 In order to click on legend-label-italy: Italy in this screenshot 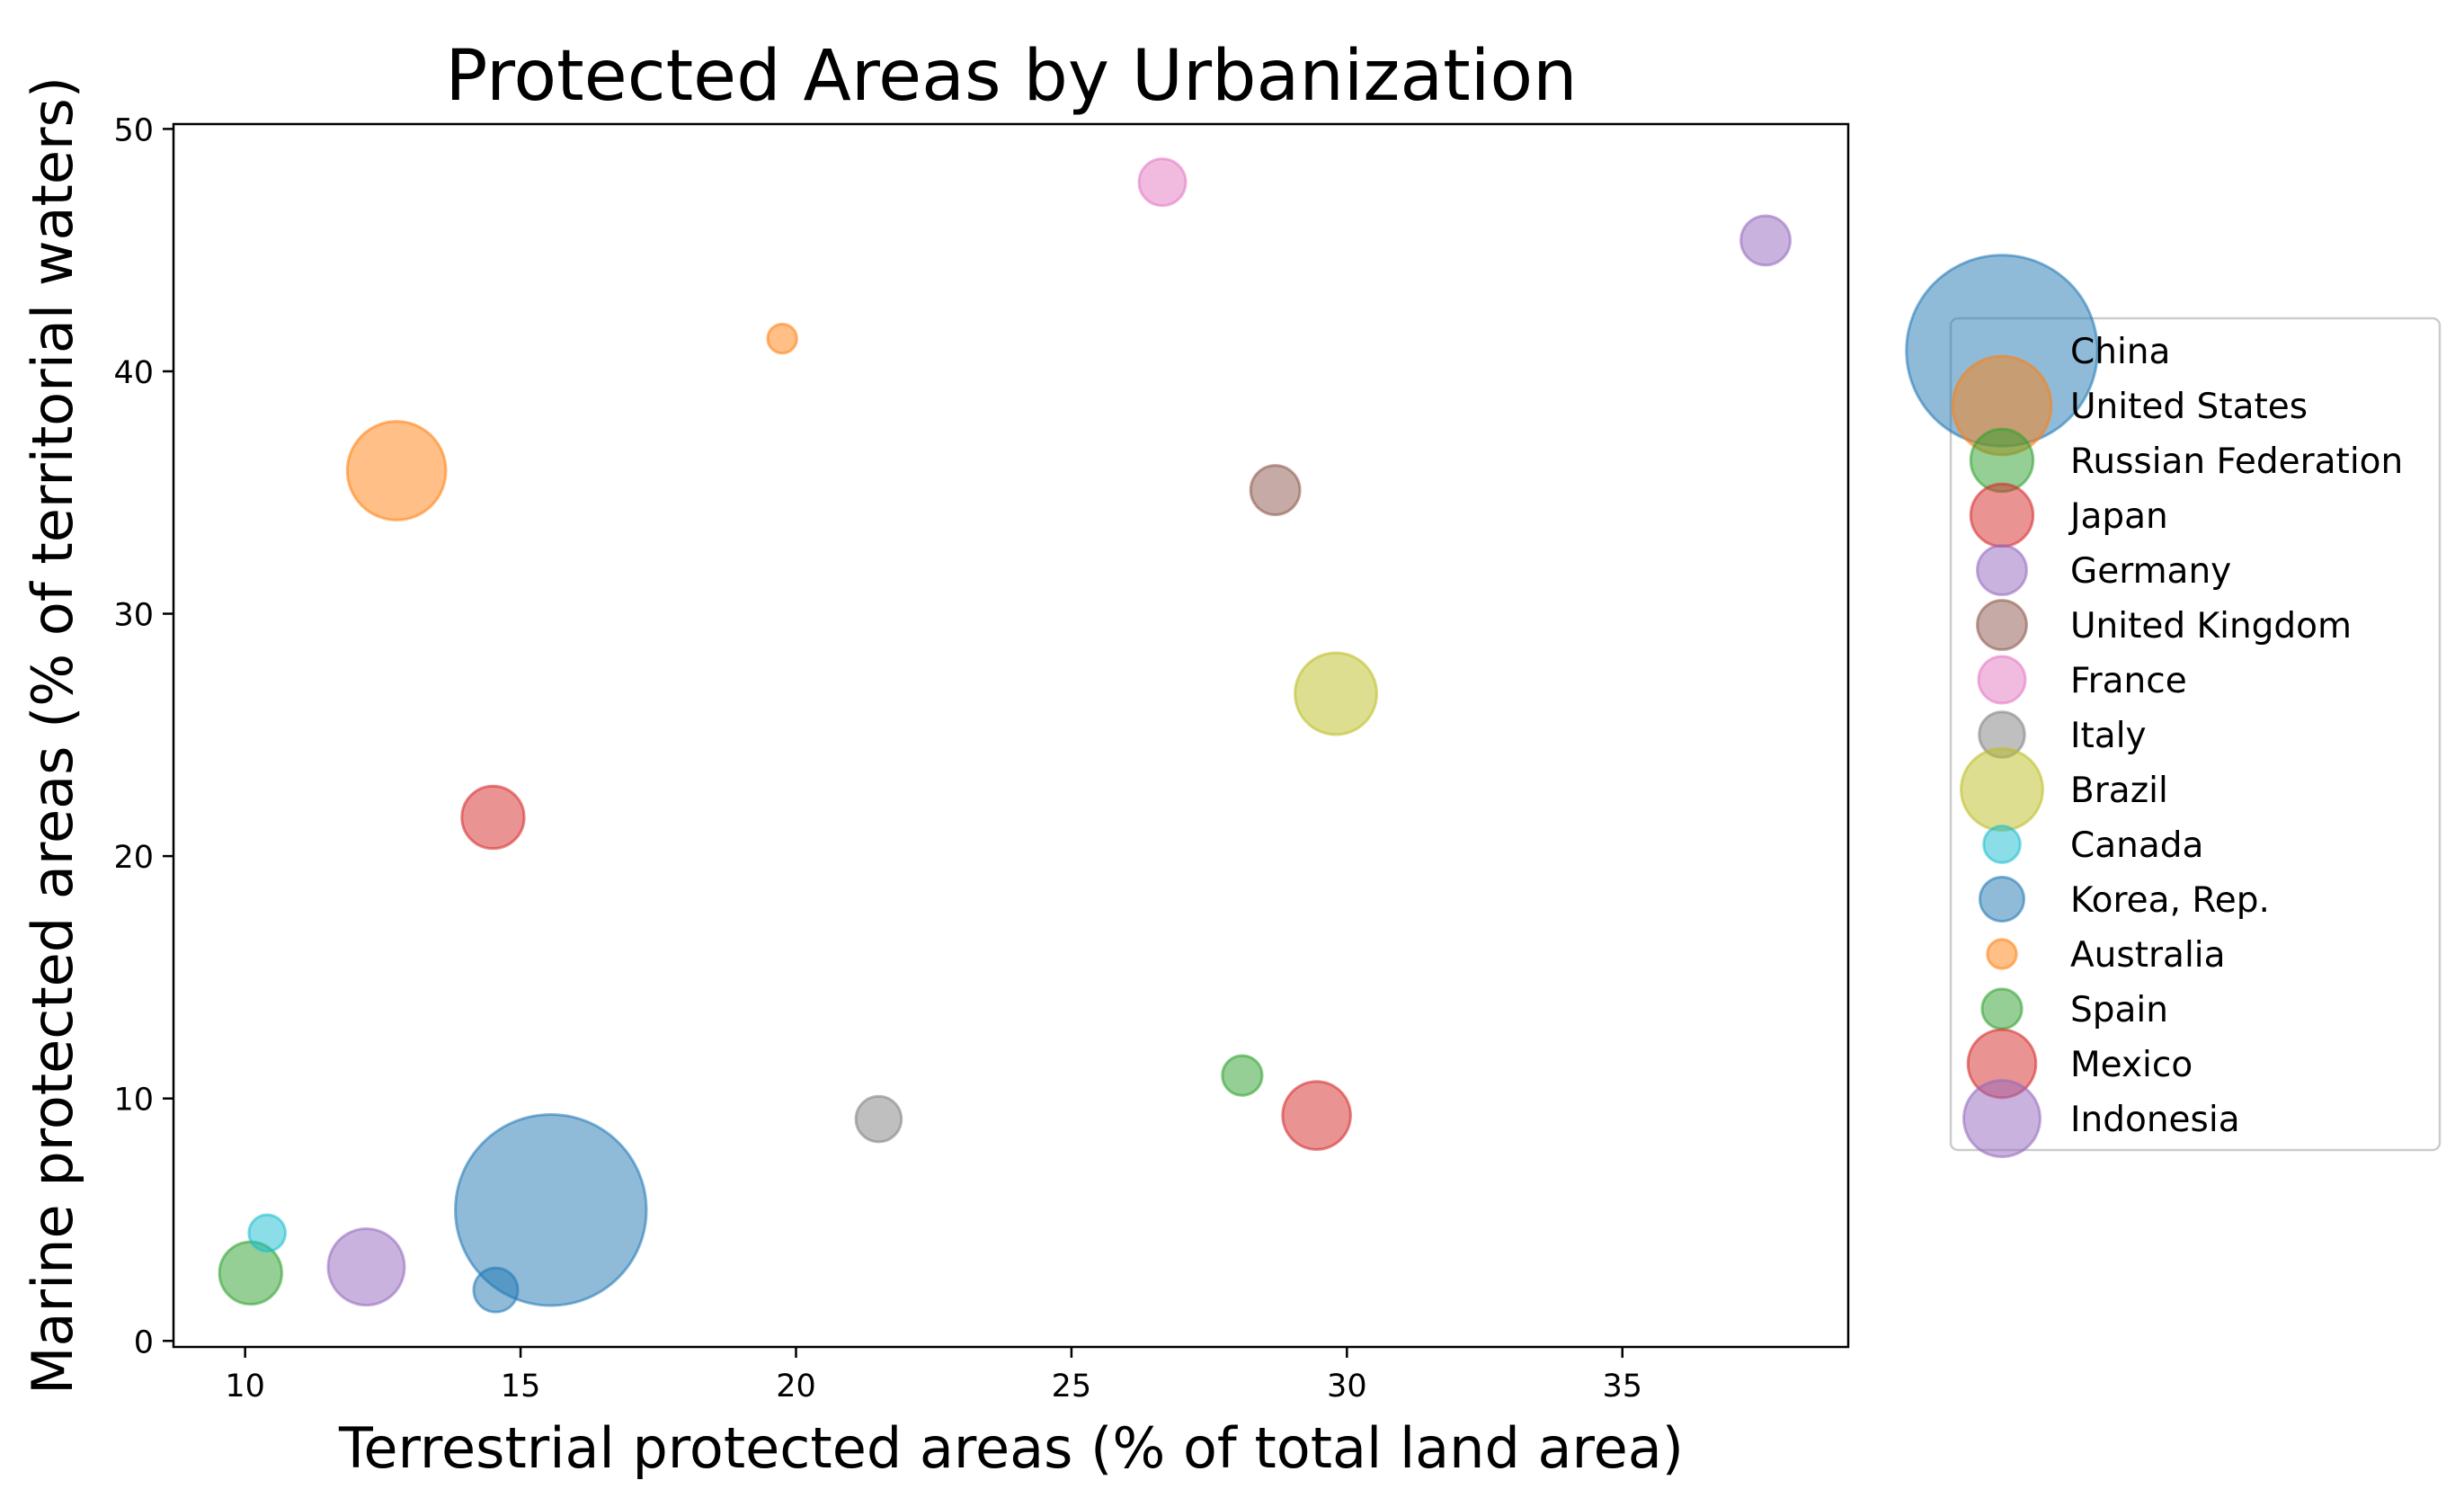, I will do `click(2108, 736)`.